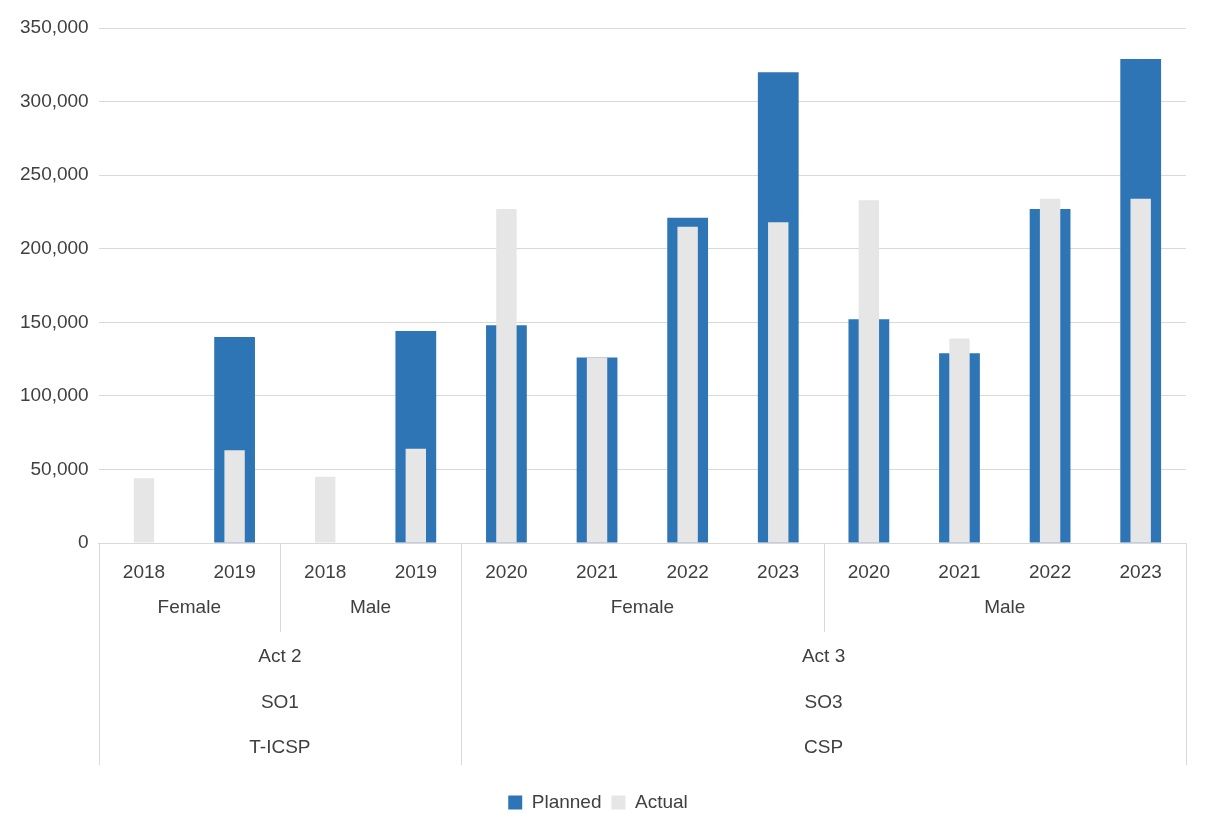  I want to click on y-tick-label: 300,000, so click(54, 100).